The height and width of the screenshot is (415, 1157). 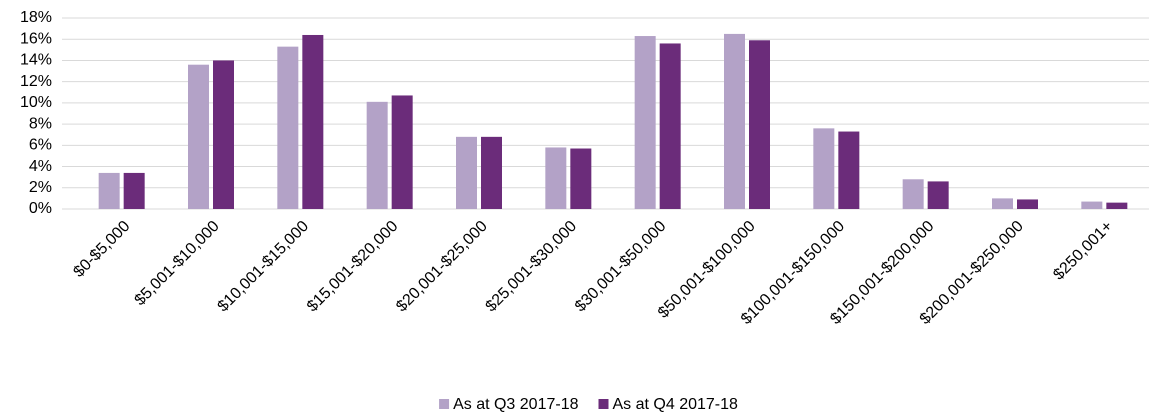 What do you see at coordinates (36, 17) in the screenshot?
I see `y-tick-label: 18%` at bounding box center [36, 17].